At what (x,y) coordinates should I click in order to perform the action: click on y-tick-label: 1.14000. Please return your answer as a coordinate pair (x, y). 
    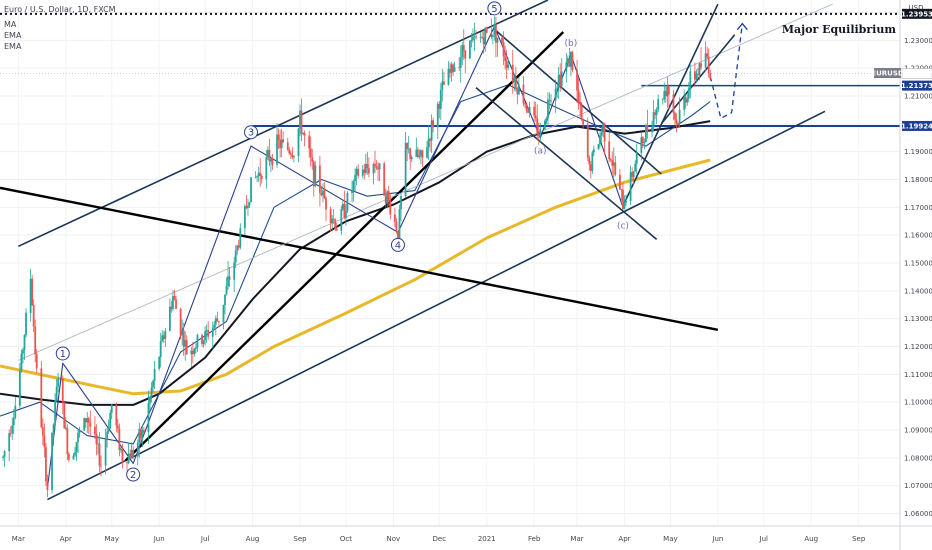
    Looking at the image, I should click on (918, 291).